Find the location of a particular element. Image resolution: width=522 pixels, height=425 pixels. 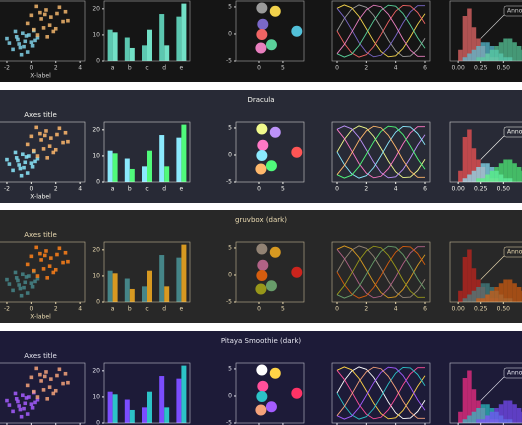

y-tick-label: -5 is located at coordinates (229, 61).